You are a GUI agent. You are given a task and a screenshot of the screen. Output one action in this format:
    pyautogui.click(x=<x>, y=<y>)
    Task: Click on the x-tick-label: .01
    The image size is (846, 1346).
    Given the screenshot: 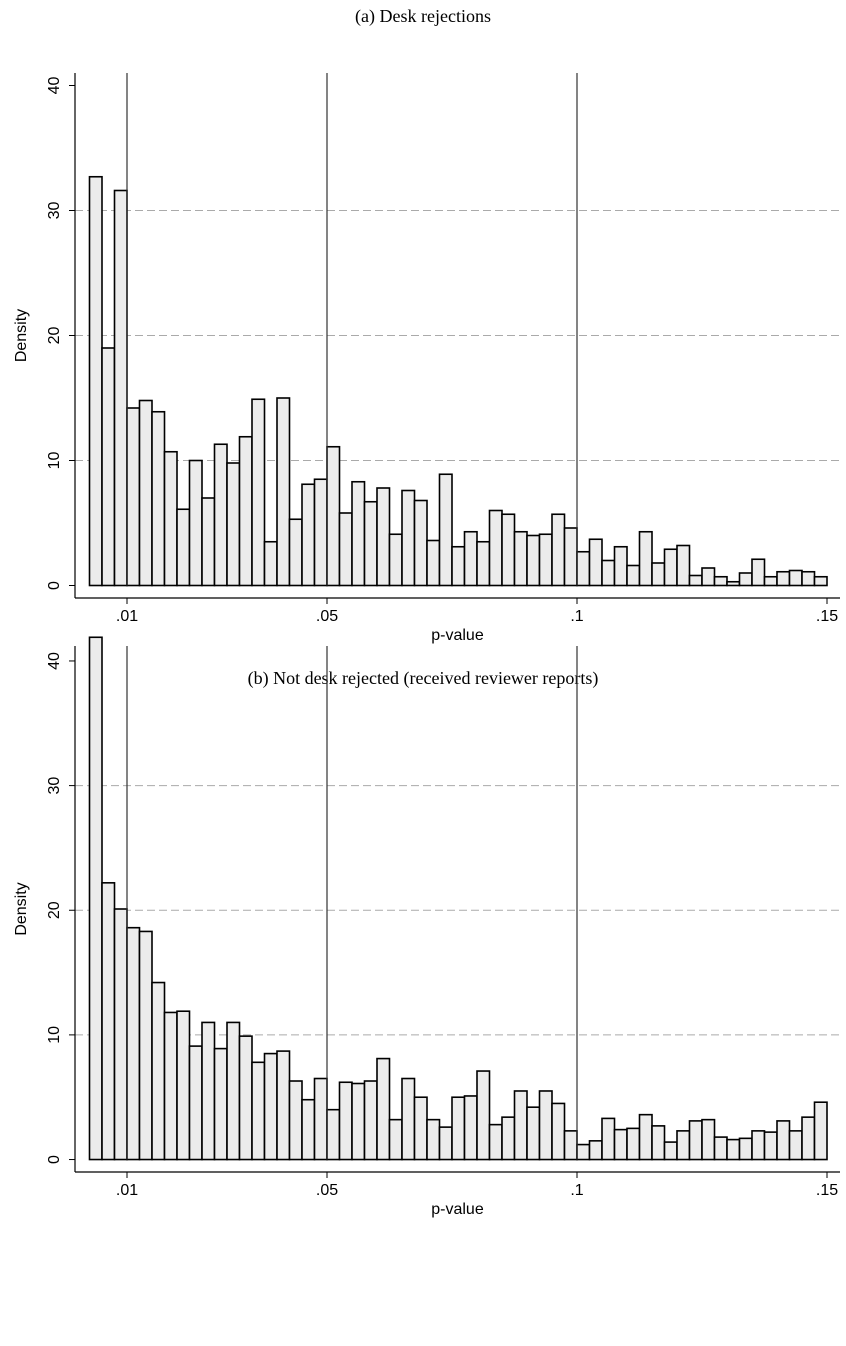 What is the action you would take?
    pyautogui.click(x=127, y=1190)
    